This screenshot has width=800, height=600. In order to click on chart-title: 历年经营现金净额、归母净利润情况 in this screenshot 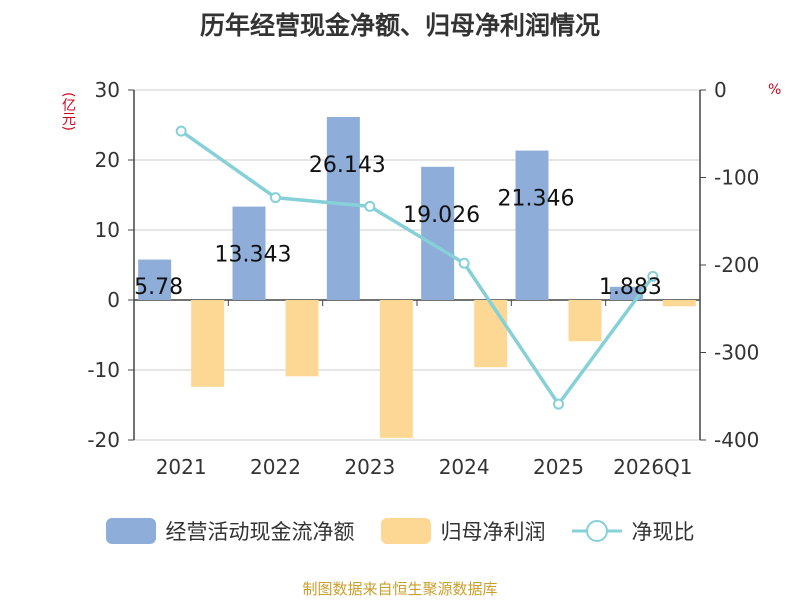, I will do `click(399, 25)`.